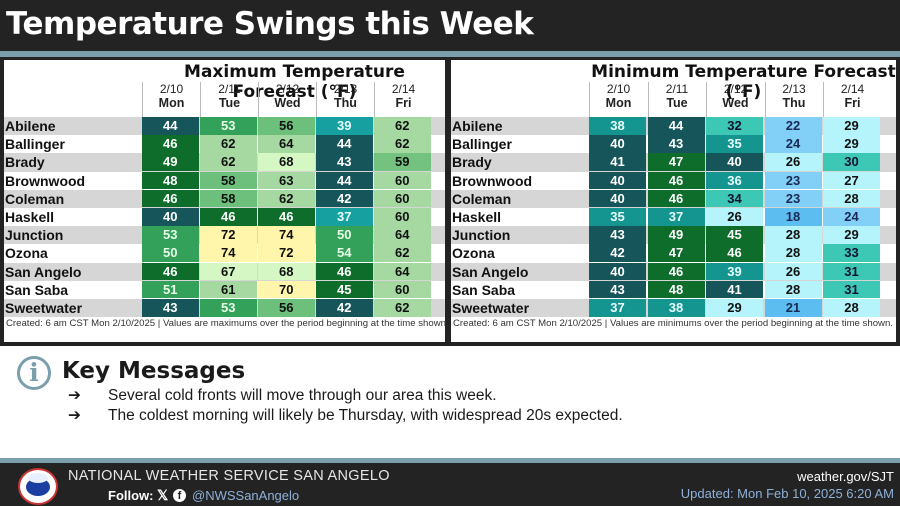 This screenshot has height=506, width=900. I want to click on table-row: Brady 49 62 68 43 59, so click(224, 162).